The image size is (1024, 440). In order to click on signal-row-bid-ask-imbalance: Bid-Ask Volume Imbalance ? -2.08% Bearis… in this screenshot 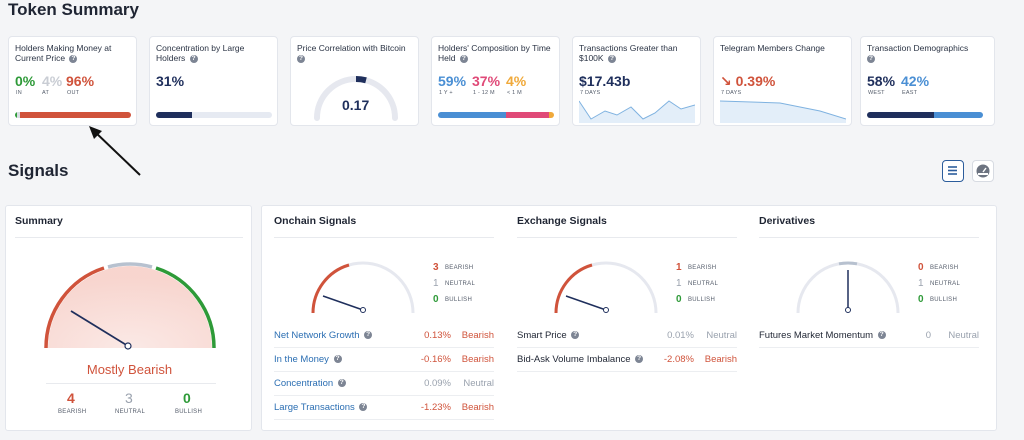, I will do `click(627, 360)`.